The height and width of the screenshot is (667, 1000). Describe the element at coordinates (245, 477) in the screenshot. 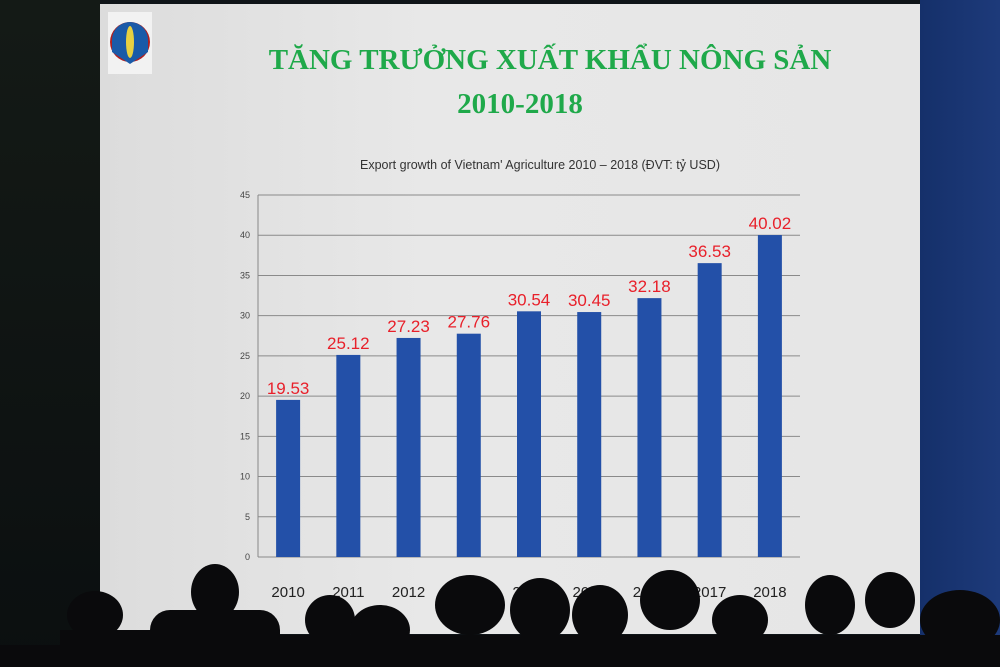

I see `y-tick-label: 10` at that location.